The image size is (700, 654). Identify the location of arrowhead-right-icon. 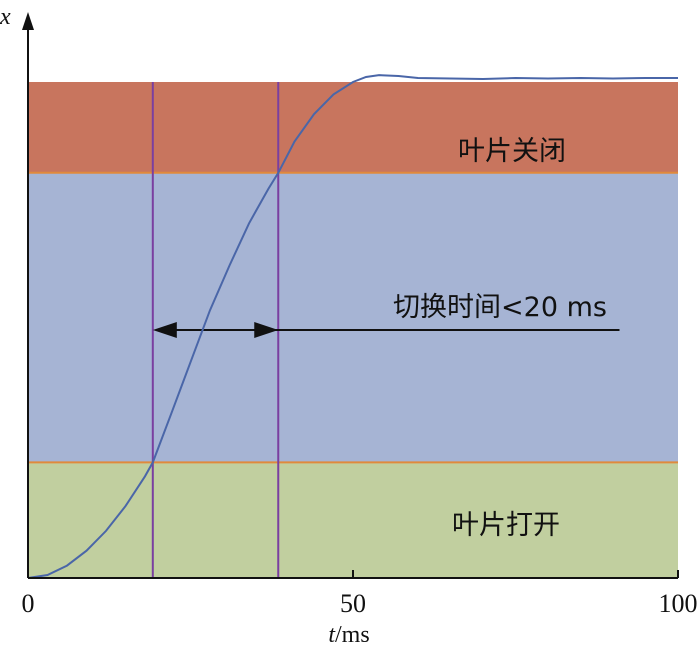
(266, 330).